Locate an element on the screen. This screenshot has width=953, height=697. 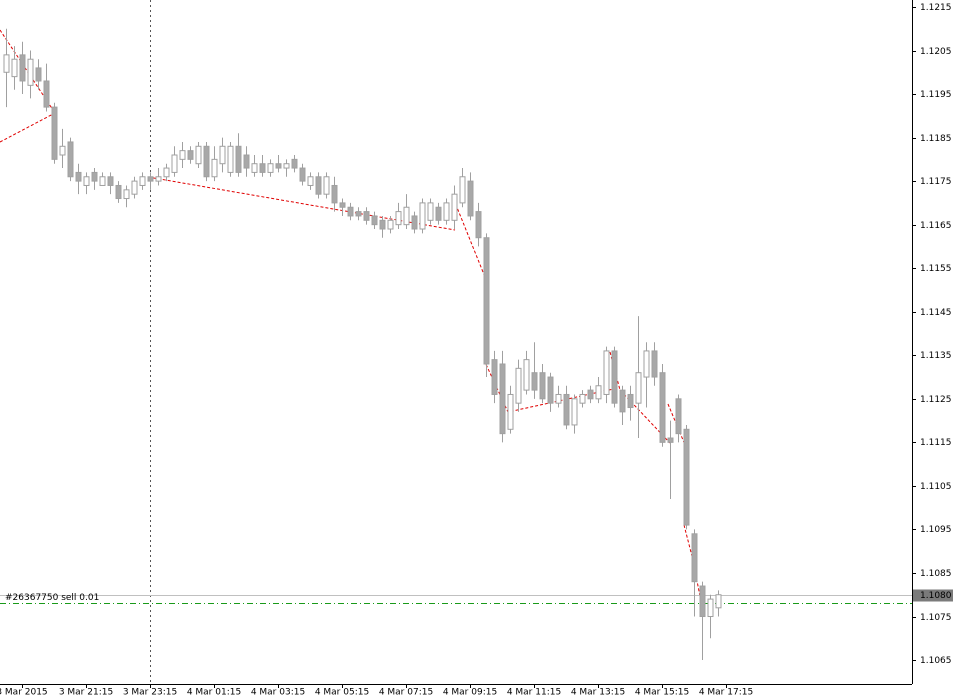
x-tick-label: 4 Mar 15:15 is located at coordinates (662, 692).